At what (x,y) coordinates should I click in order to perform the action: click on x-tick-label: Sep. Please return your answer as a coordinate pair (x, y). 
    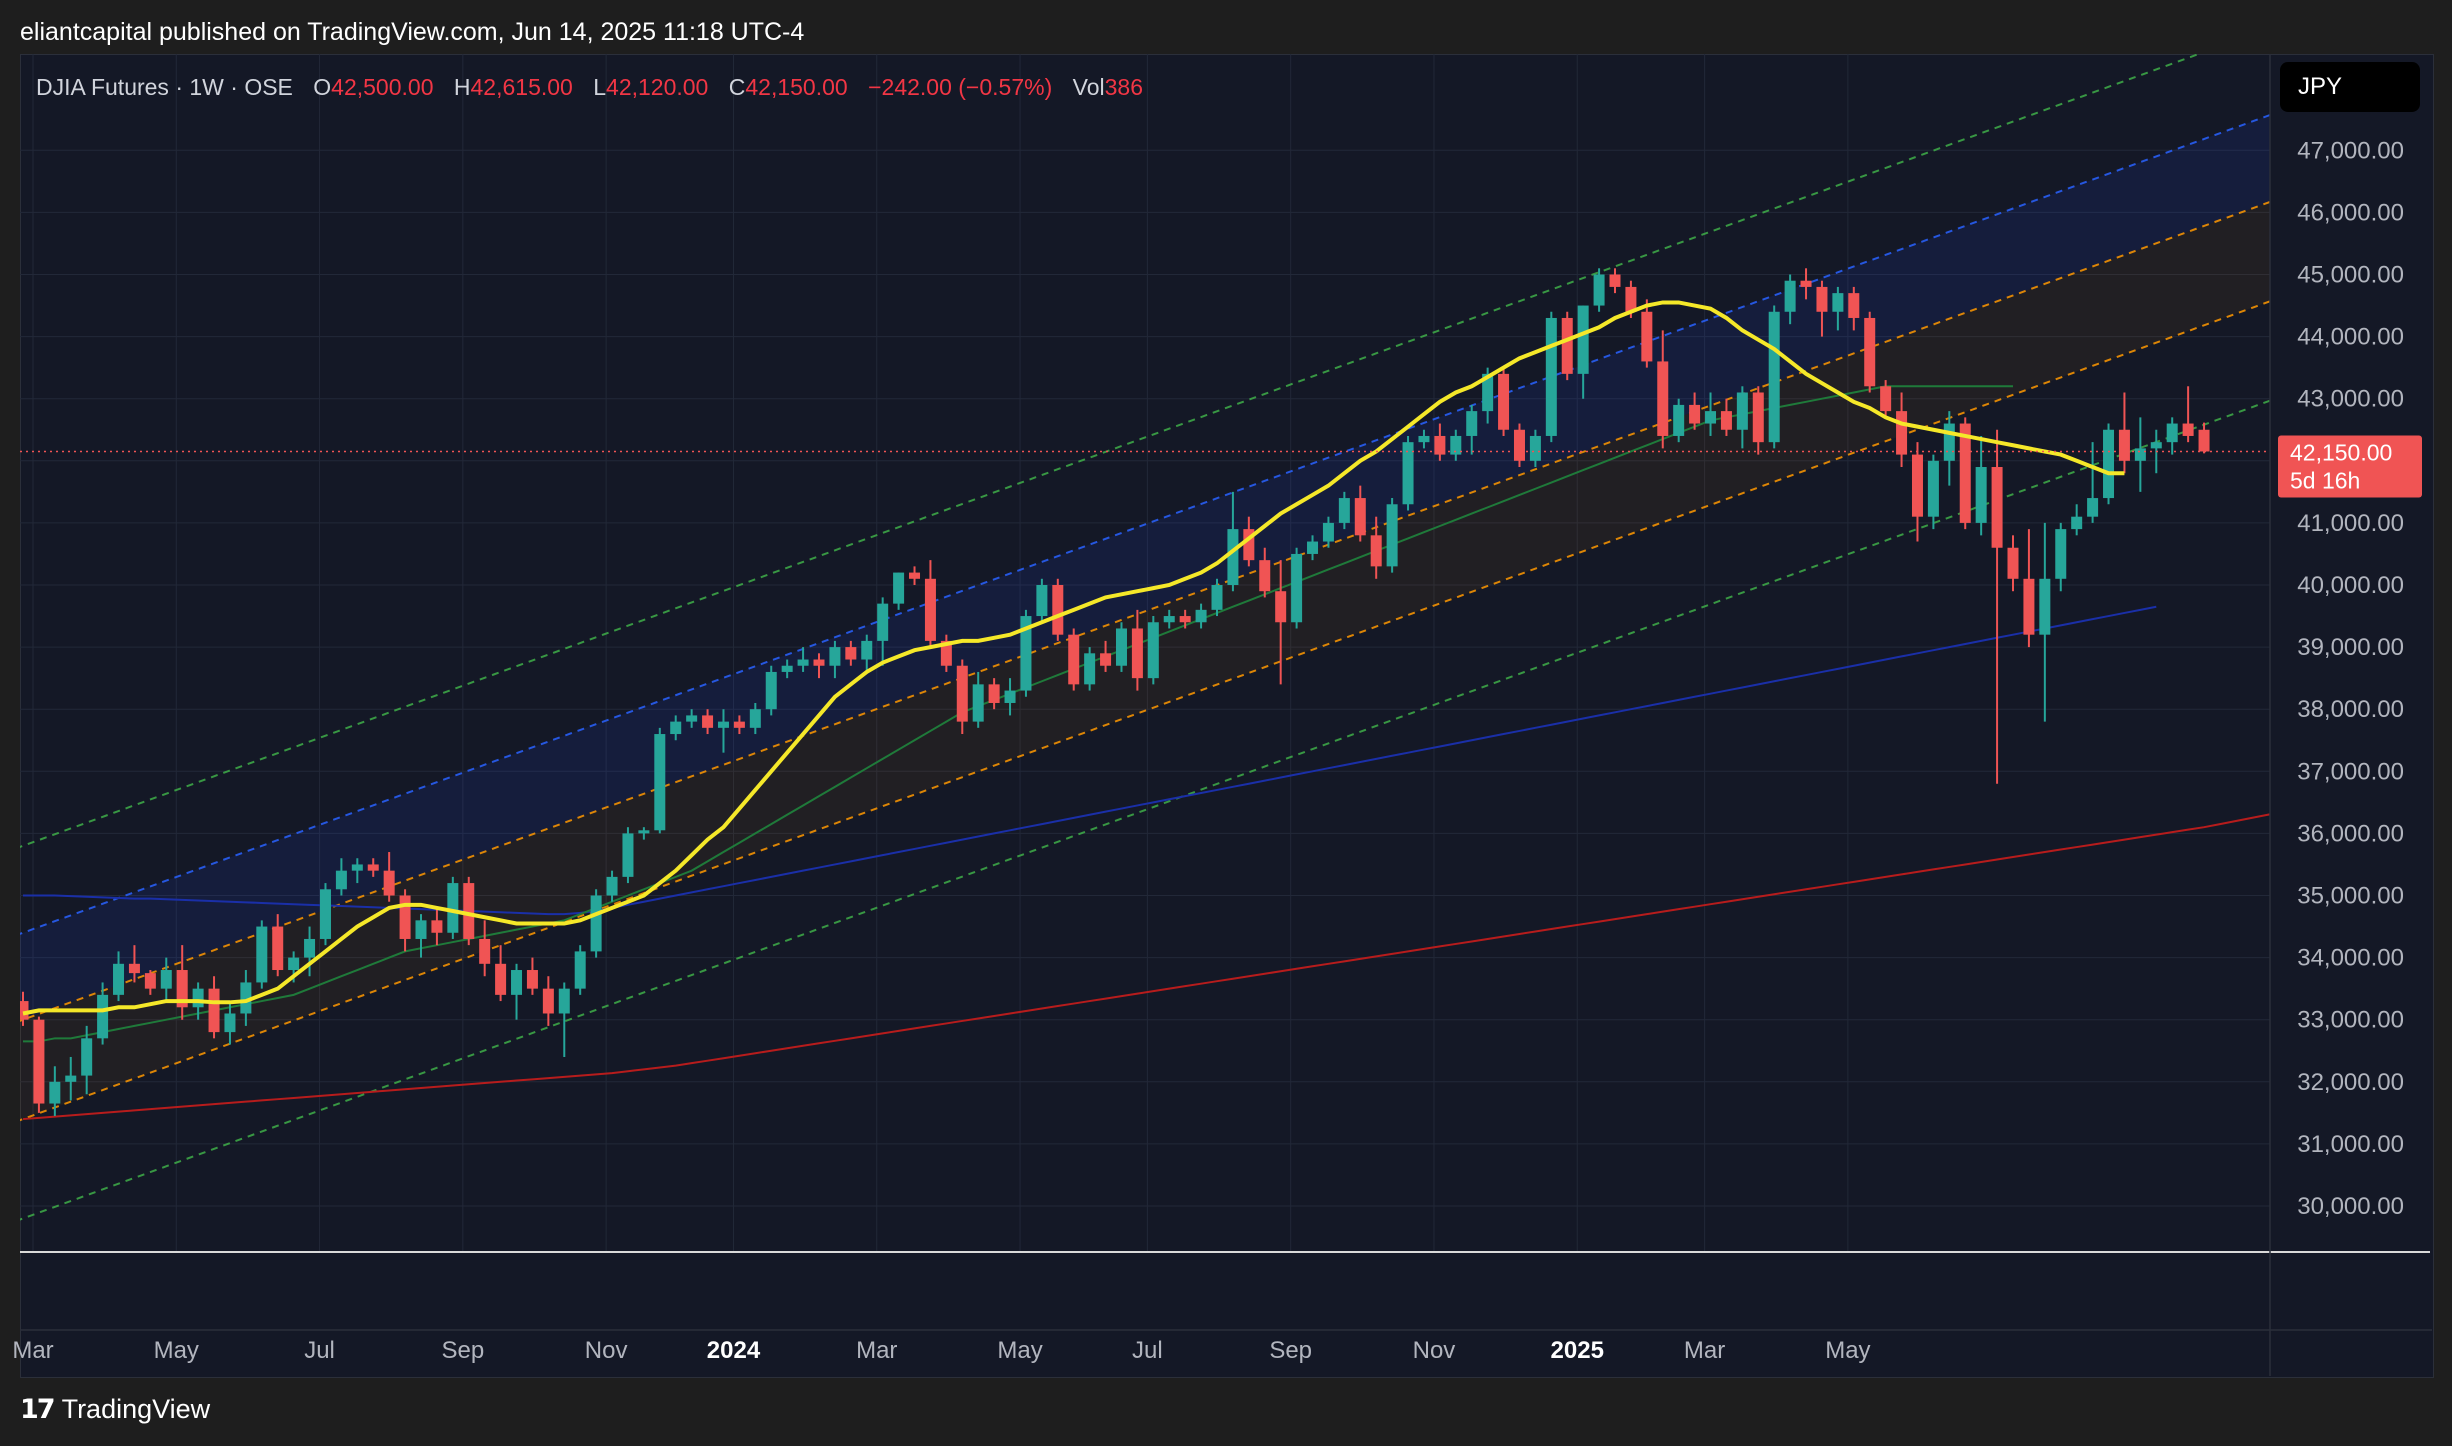
    Looking at the image, I should click on (1290, 1350).